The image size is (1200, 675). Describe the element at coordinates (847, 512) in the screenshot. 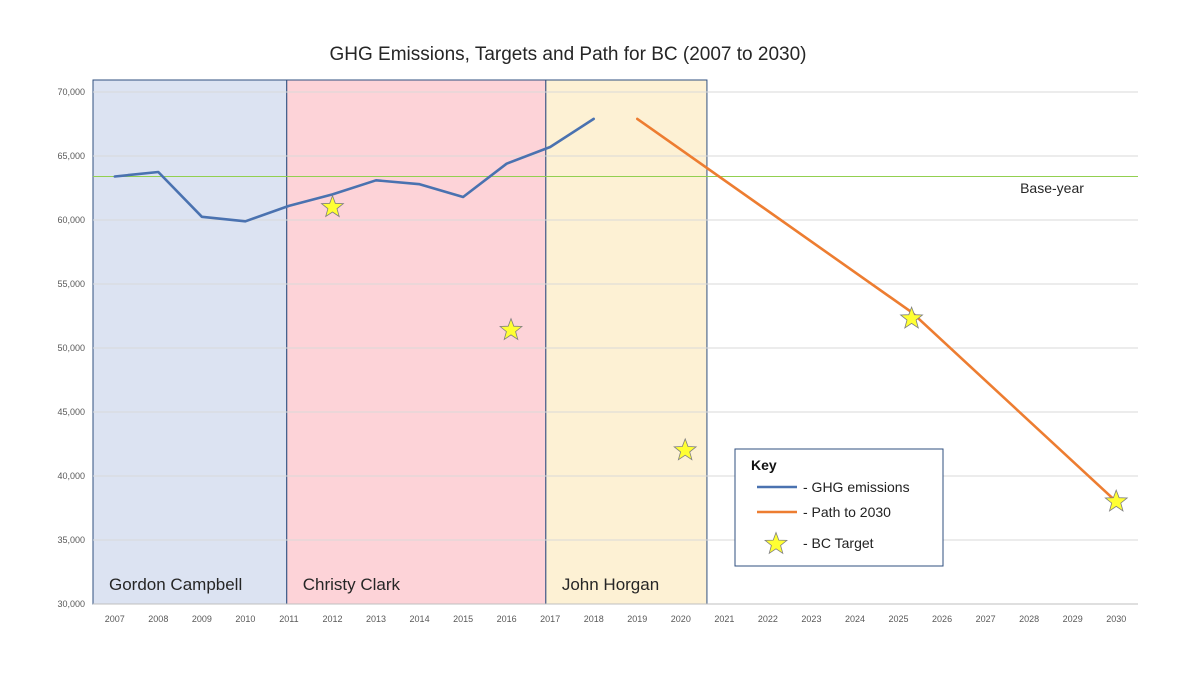

I see `legend-path-label: - Path to 2030` at that location.